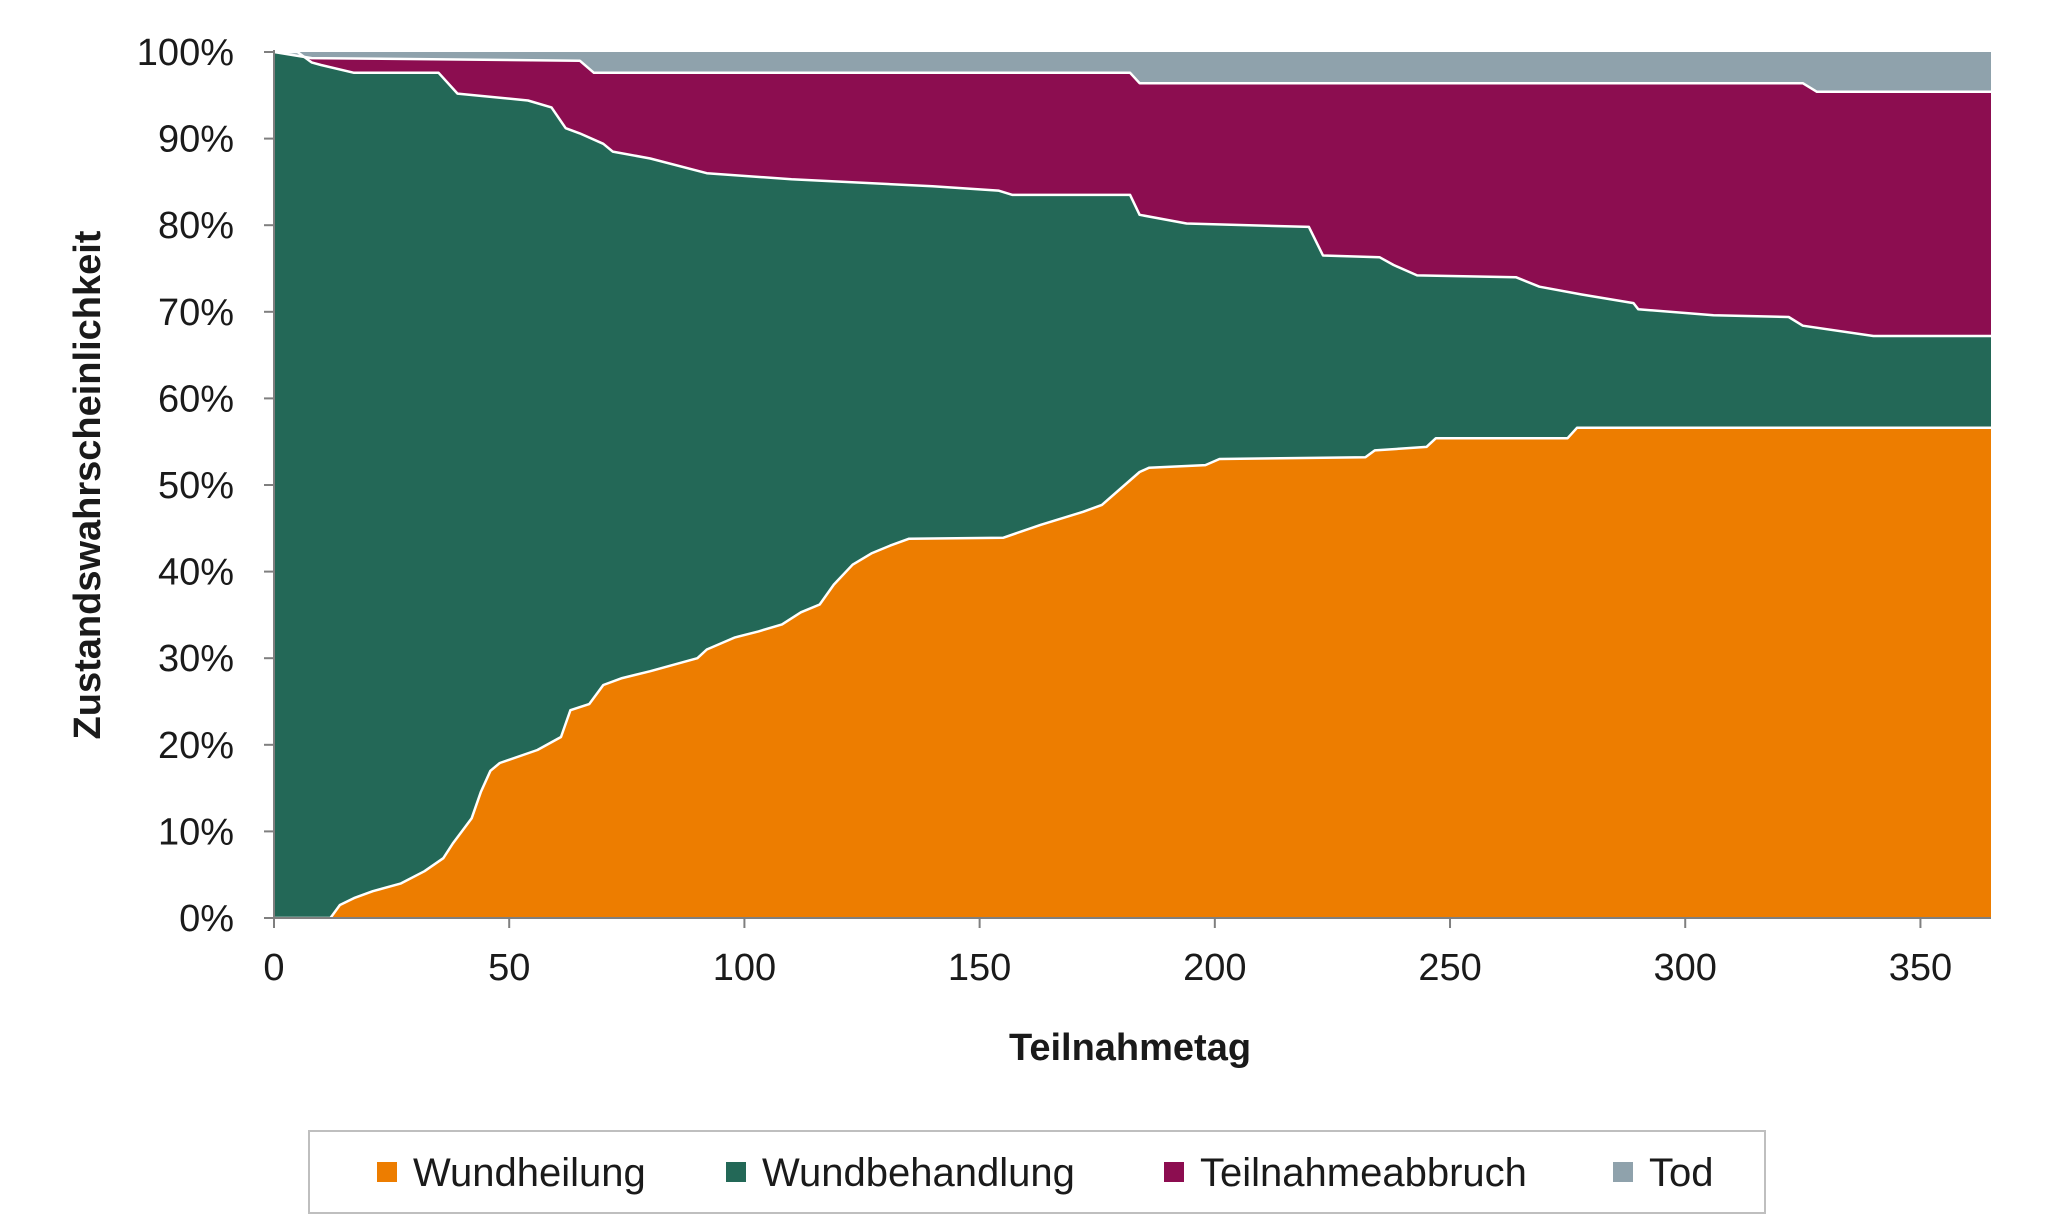 The width and height of the screenshot is (2048, 1228). Describe the element at coordinates (744, 968) in the screenshot. I see `x-tick-label: 100` at that location.